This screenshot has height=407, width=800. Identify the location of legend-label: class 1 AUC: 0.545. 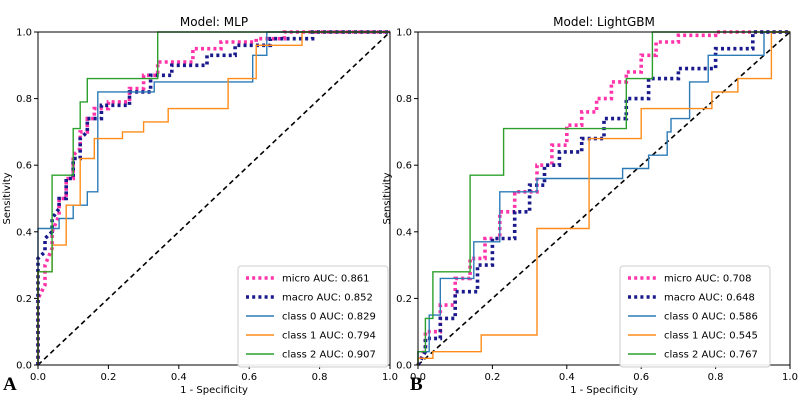
(711, 336).